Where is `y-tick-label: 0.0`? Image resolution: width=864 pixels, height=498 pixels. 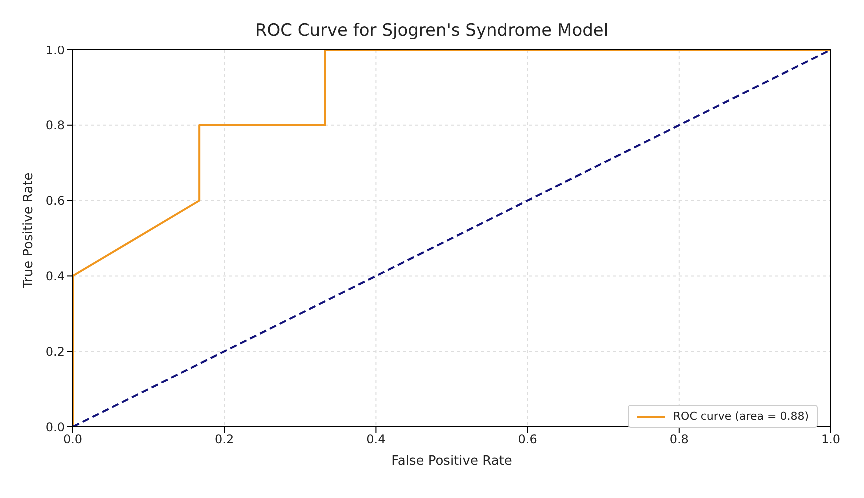 y-tick-label: 0.0 is located at coordinates (55, 427).